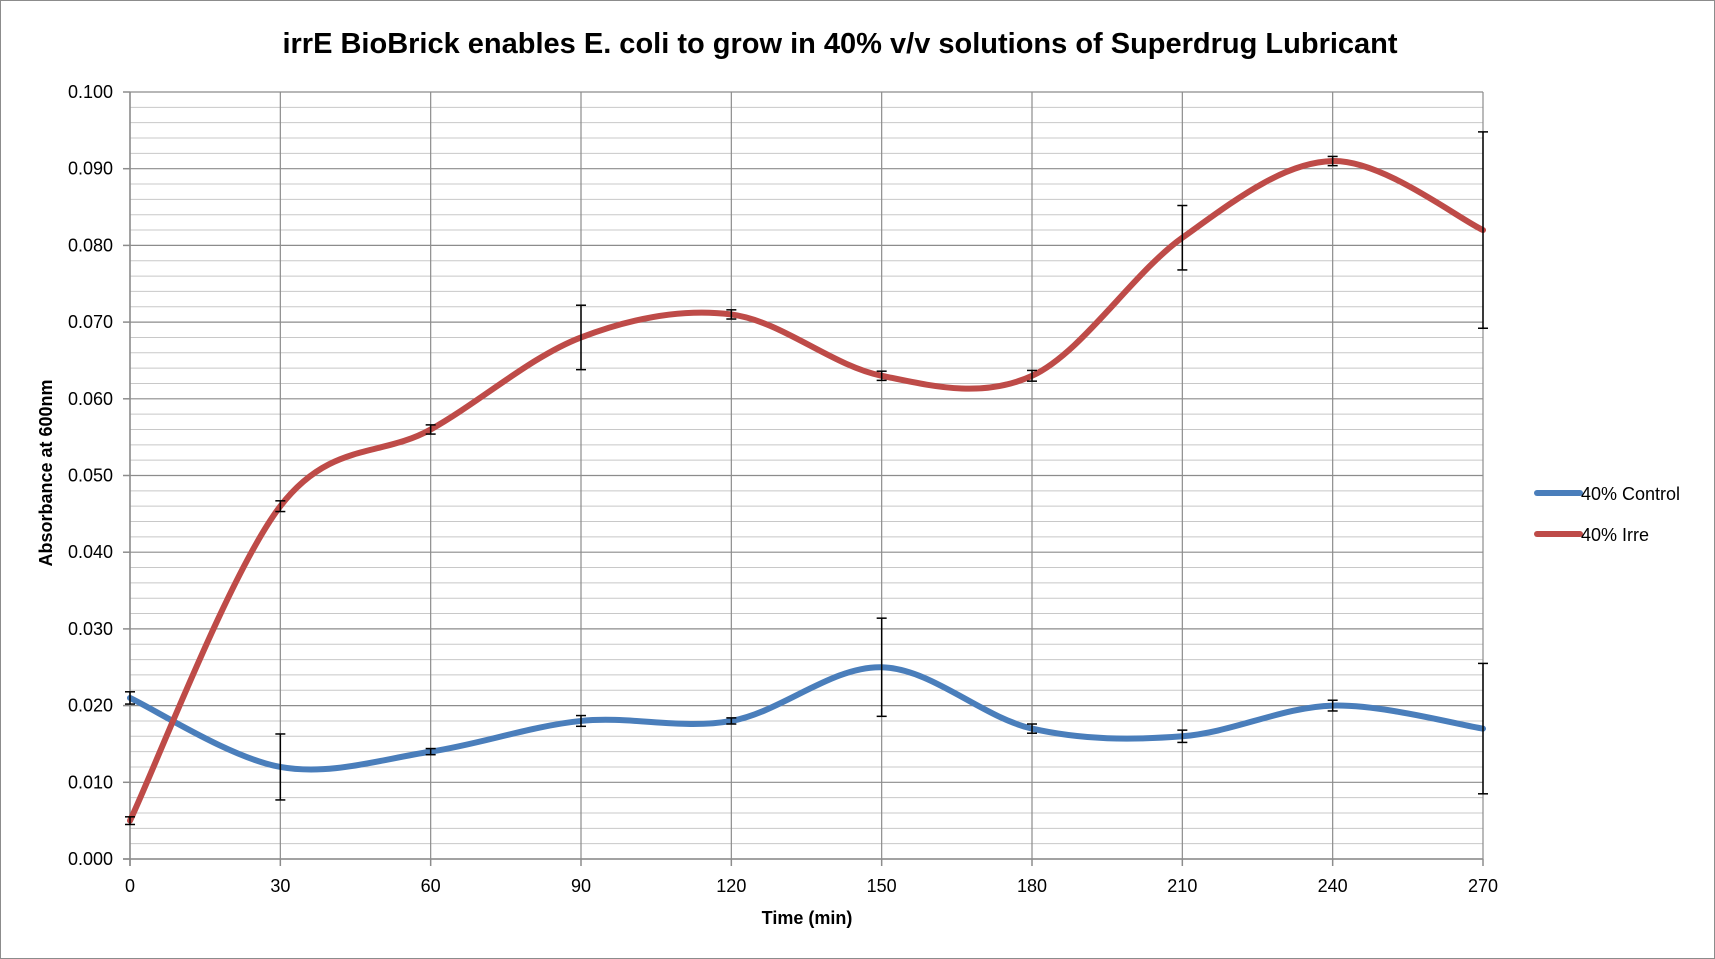 The image size is (1715, 959). I want to click on y-tick-label: 0.000, so click(90, 859).